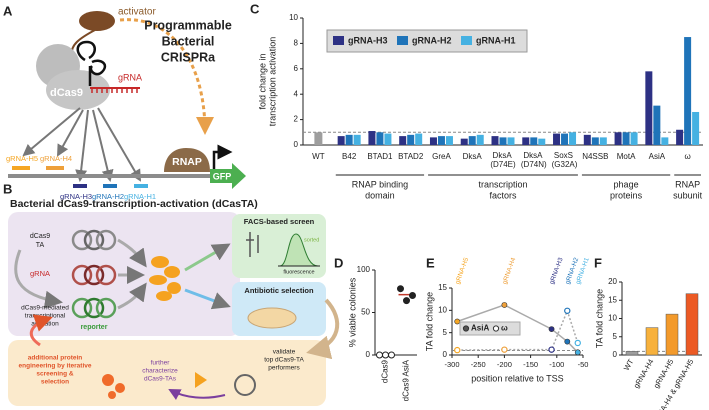  I want to click on y-tick-label: 6, so click(296, 68).